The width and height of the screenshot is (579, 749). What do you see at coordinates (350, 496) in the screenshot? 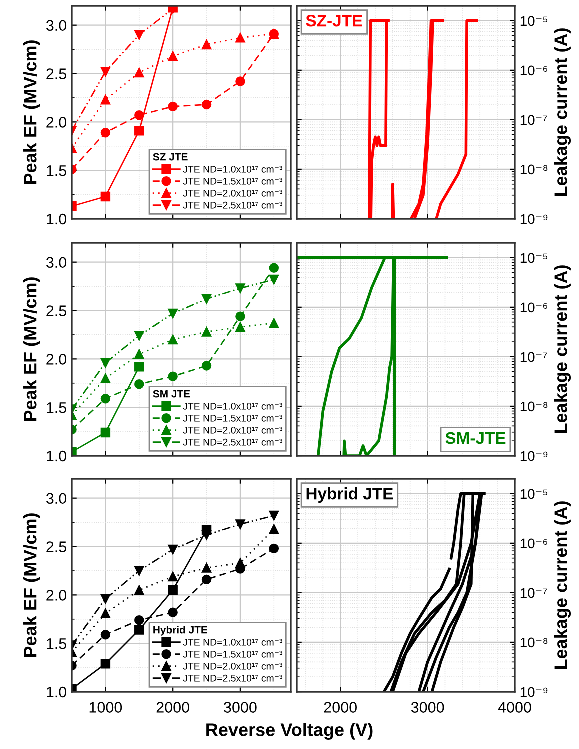
I see `annotation: Hybrid JTE` at bounding box center [350, 496].